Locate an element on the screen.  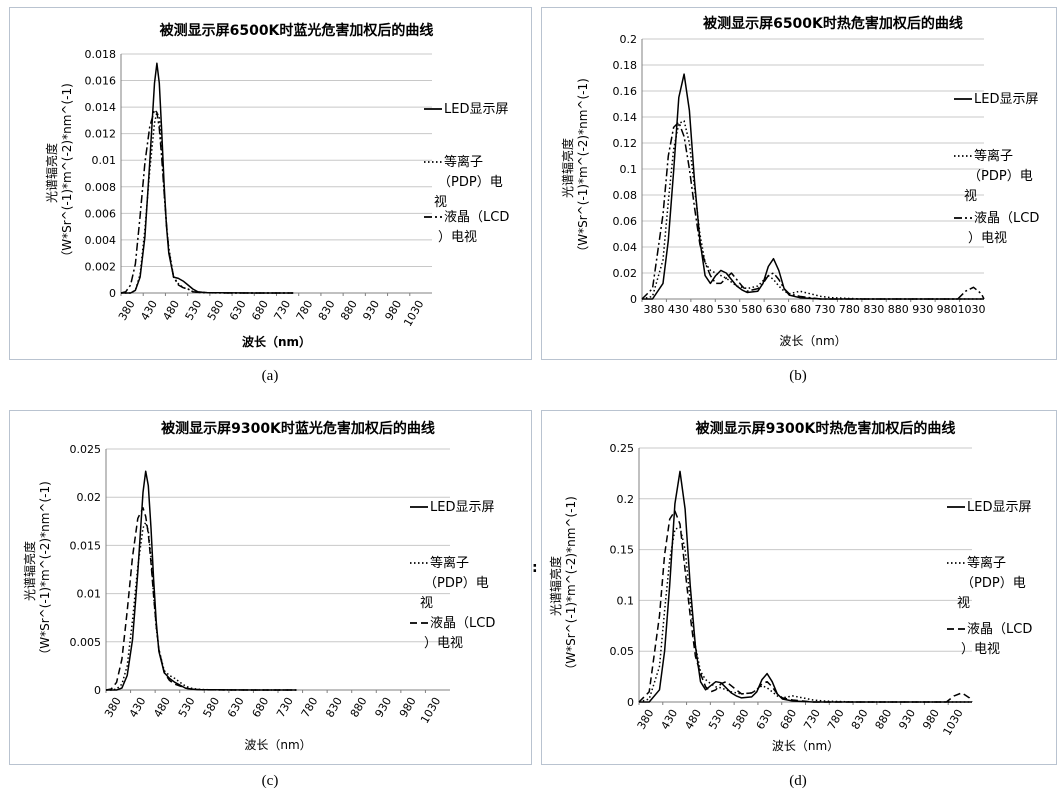
caption-b: (b) is located at coordinates (798, 376).